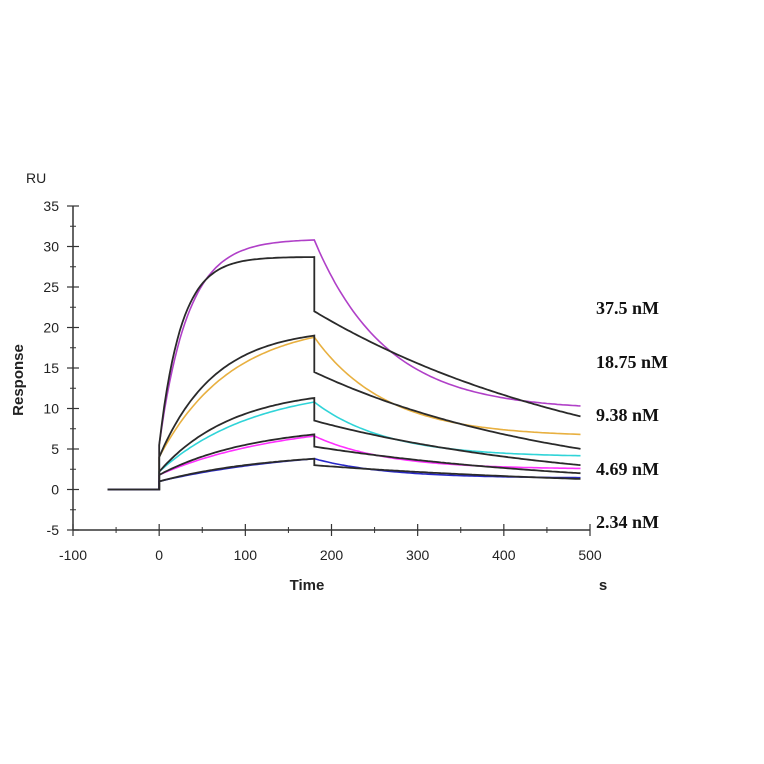 The height and width of the screenshot is (764, 764). I want to click on x-tick-label: 400, so click(504, 555).